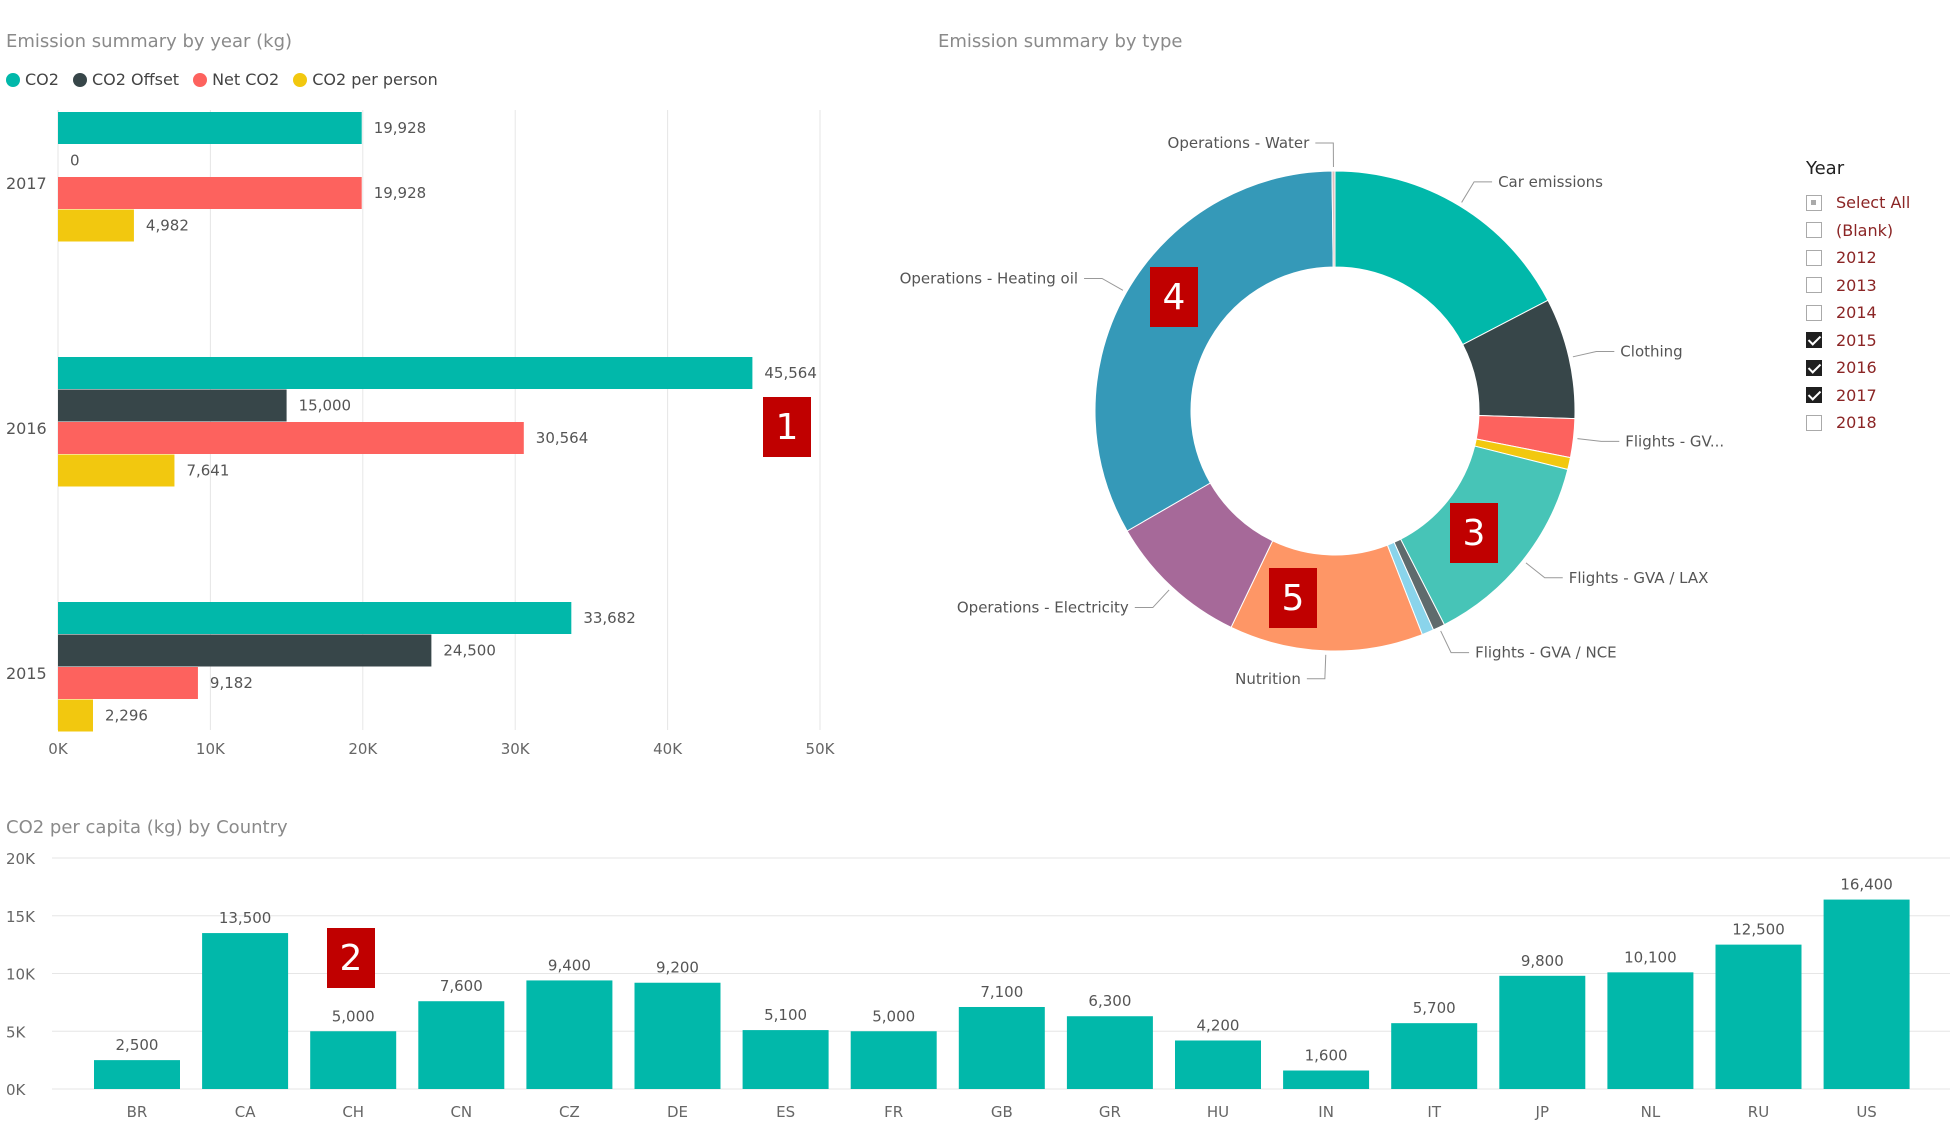 This screenshot has height=1125, width=1950. What do you see at coordinates (785, 1112) in the screenshot?
I see `x-category-label: ES` at bounding box center [785, 1112].